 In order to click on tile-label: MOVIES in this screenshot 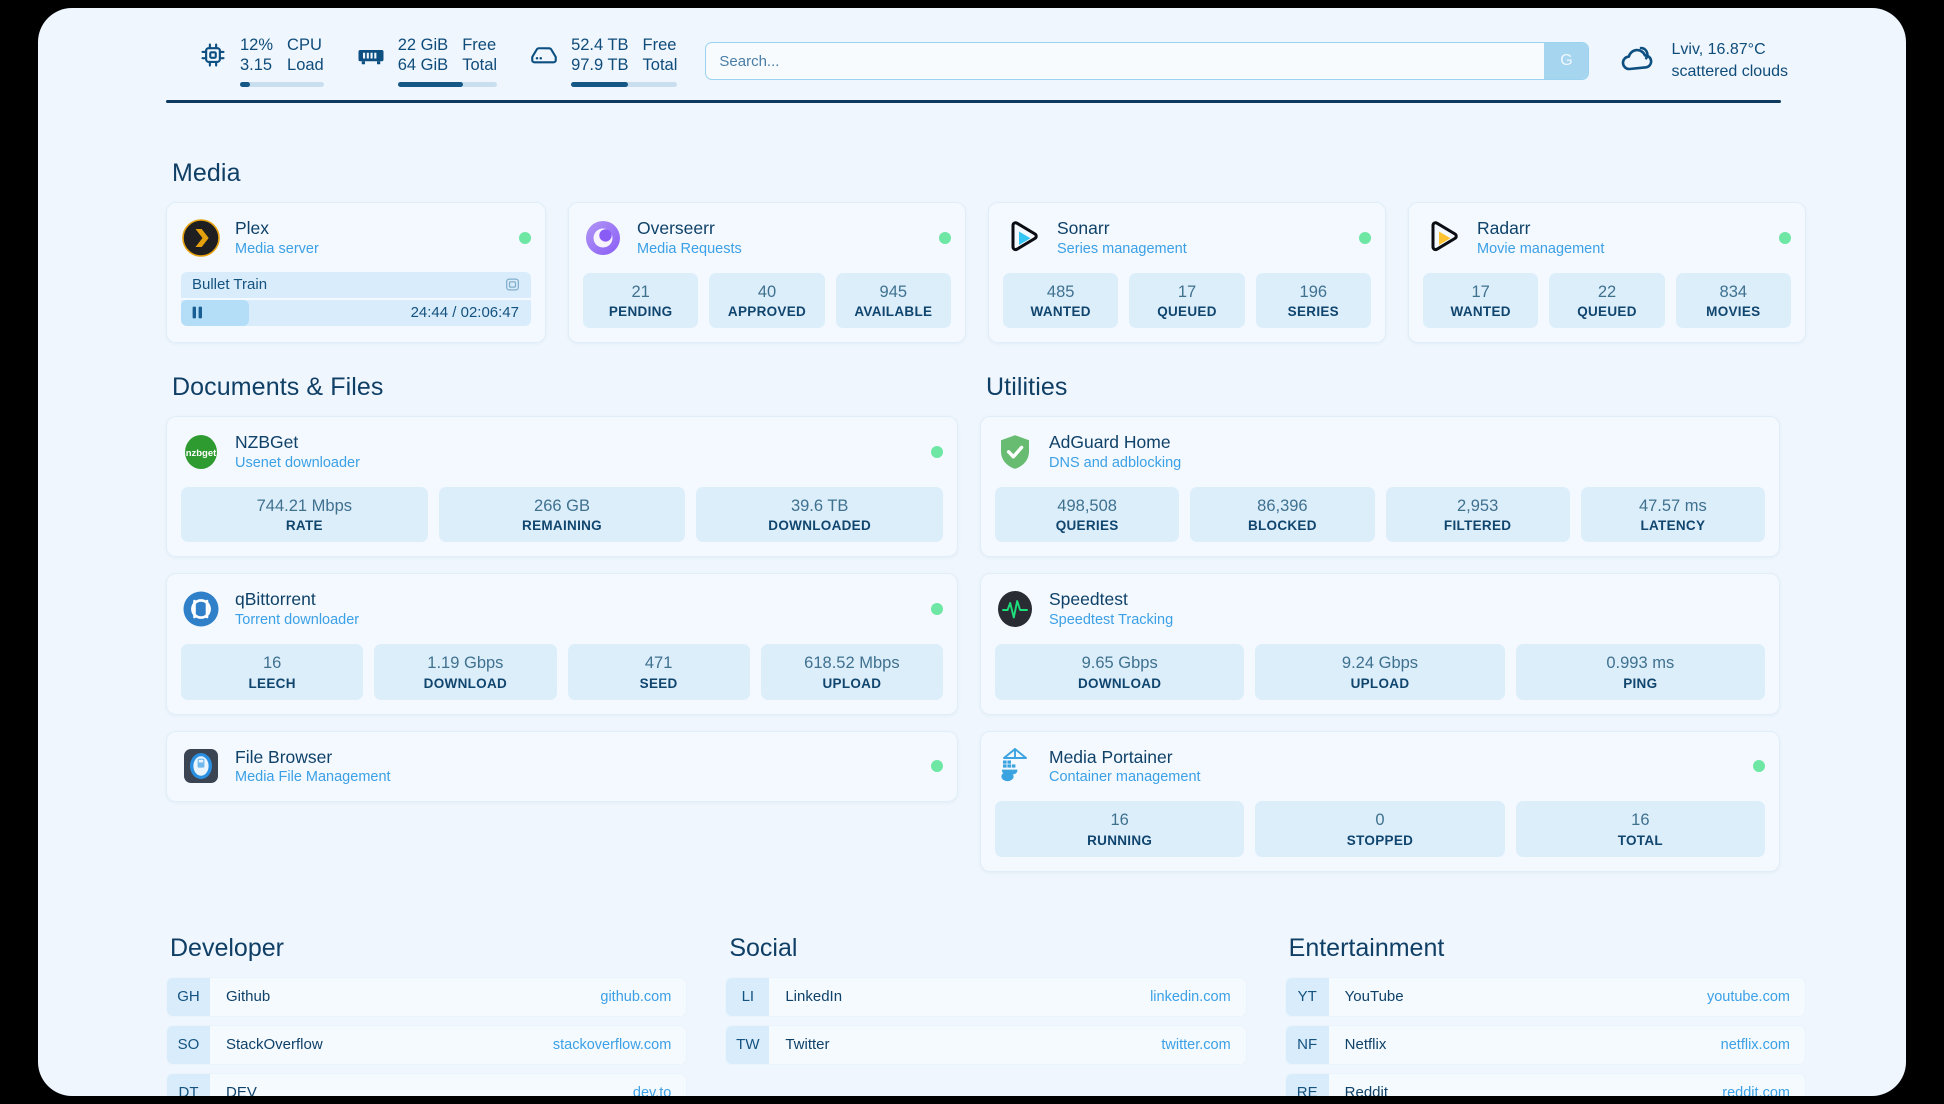, I will do `click(1733, 312)`.